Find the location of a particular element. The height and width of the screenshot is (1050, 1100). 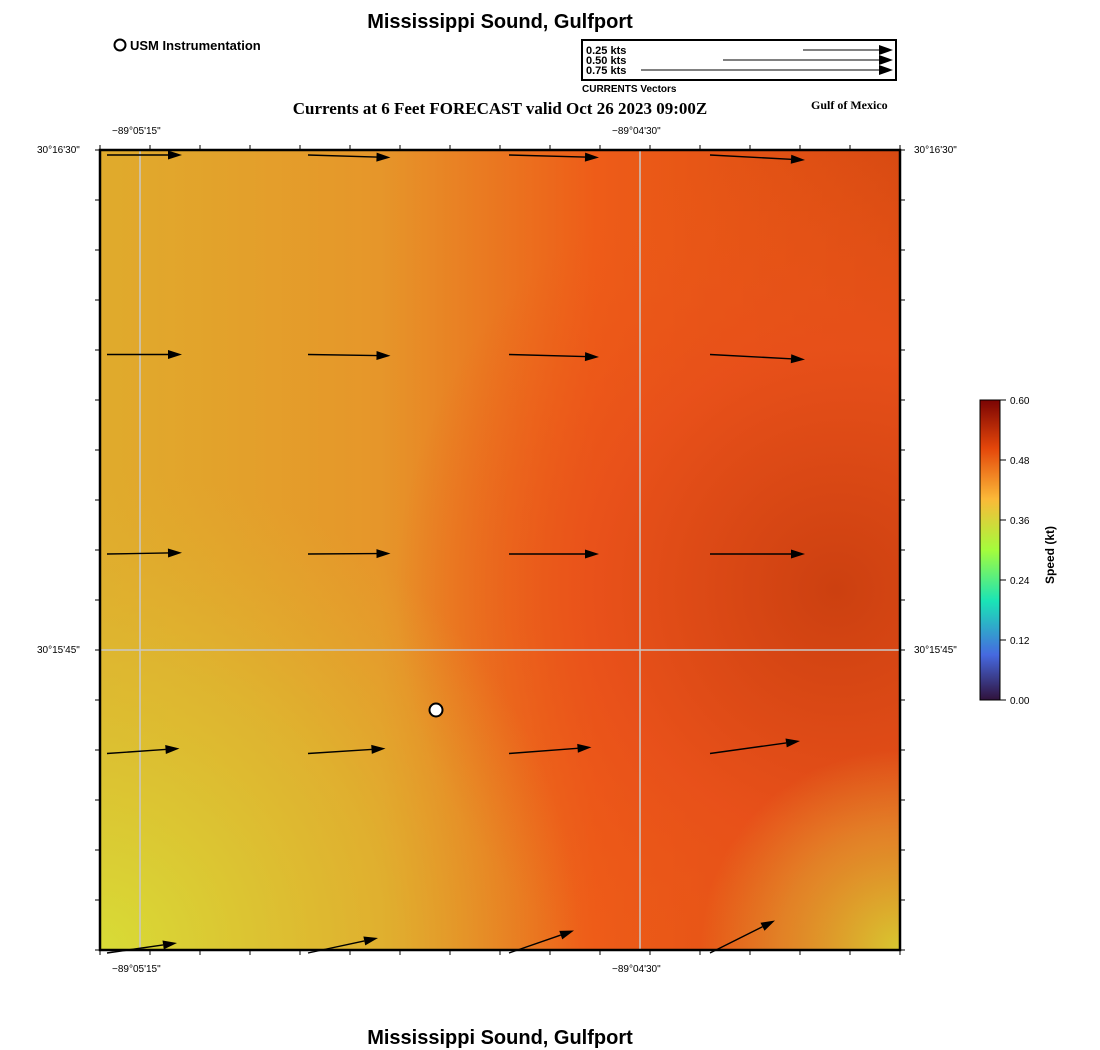

footer-title: Mississippi Sound, Gulfport is located at coordinates (500, 1038).